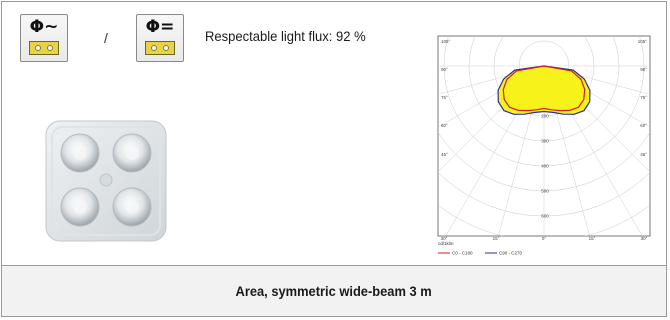 The image size is (670, 320). I want to click on legend-entry: C90 - C270, so click(511, 253).